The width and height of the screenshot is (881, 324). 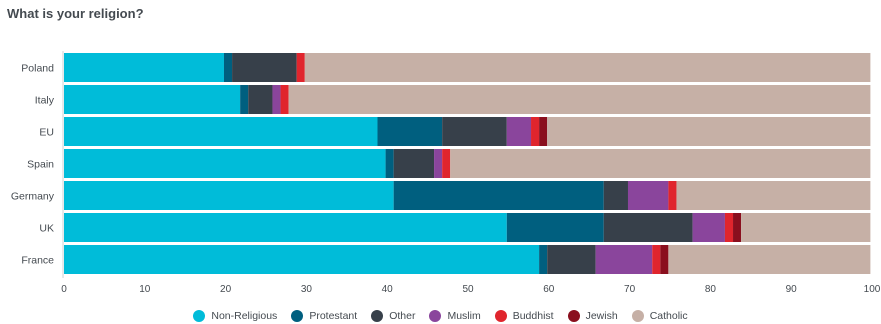 I want to click on legend-swatch-catholic, so click(x=637, y=316).